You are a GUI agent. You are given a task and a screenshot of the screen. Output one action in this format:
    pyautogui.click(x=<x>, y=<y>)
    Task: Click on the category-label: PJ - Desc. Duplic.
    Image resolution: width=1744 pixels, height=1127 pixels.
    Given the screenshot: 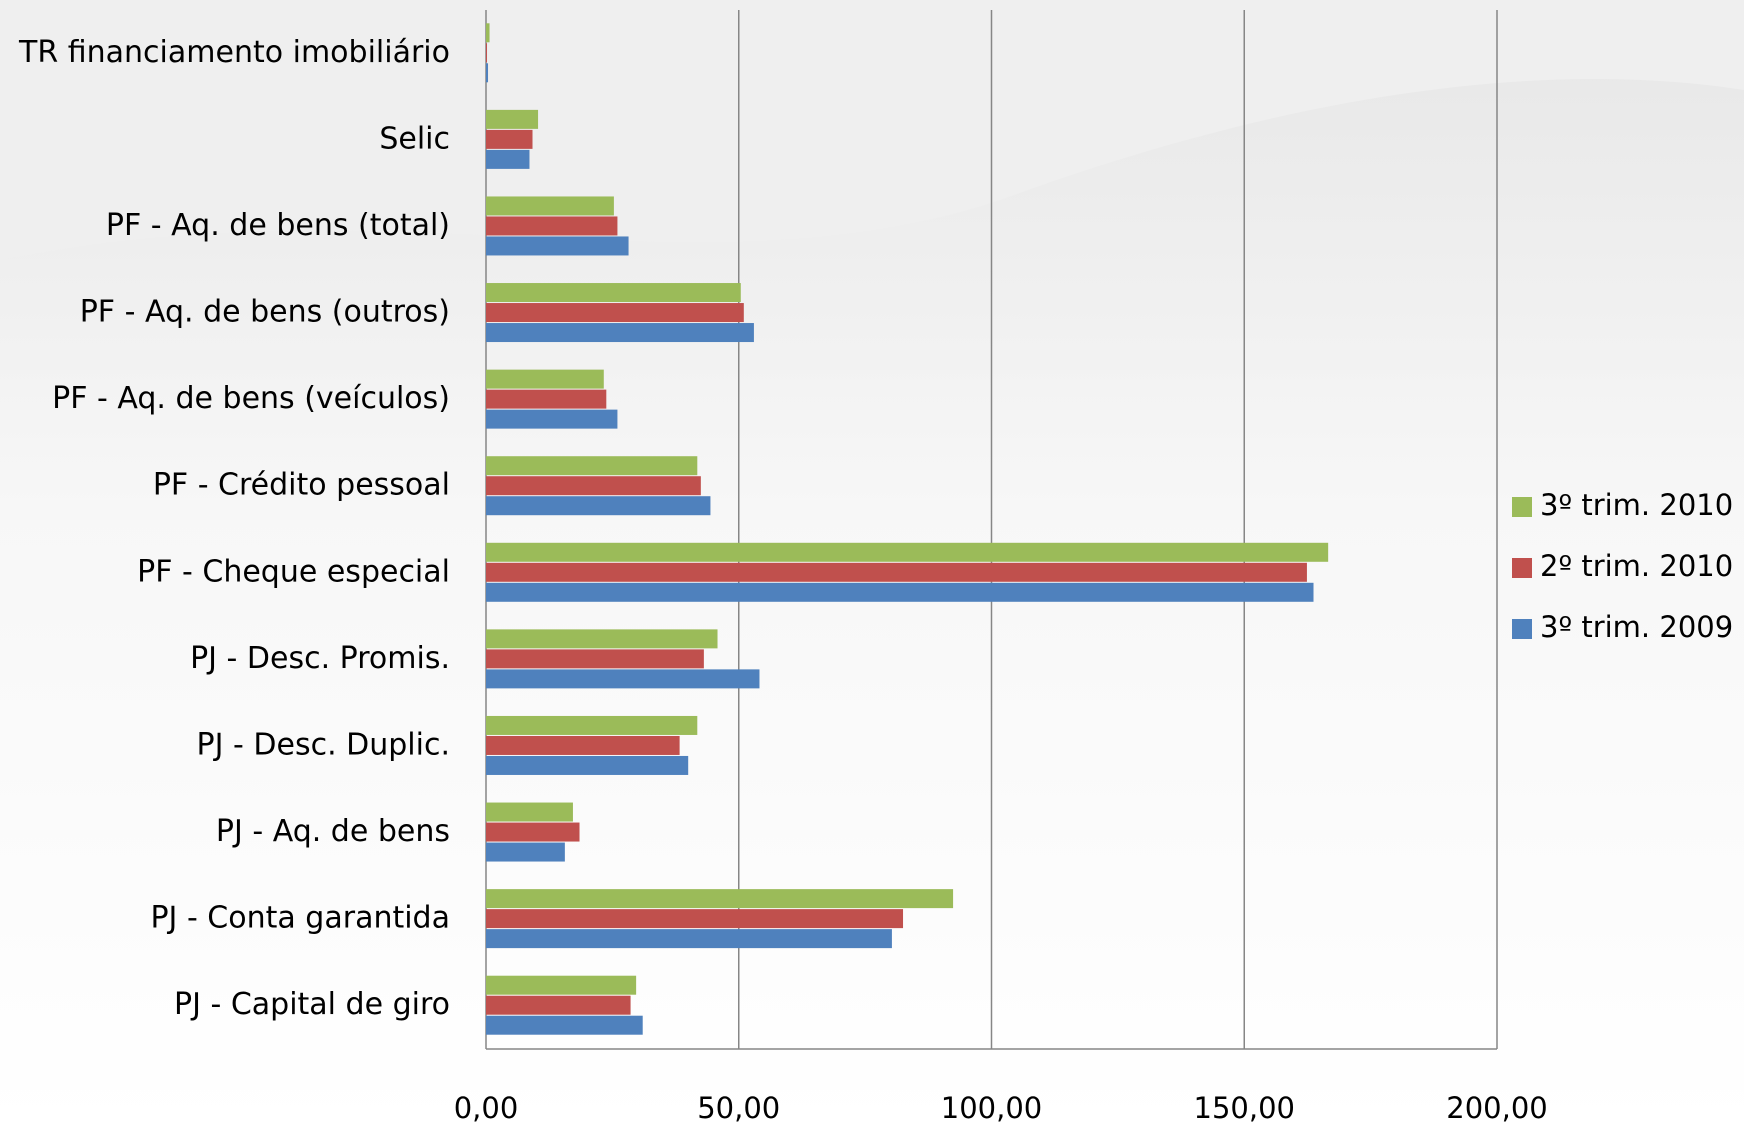 What is the action you would take?
    pyautogui.click(x=323, y=744)
    